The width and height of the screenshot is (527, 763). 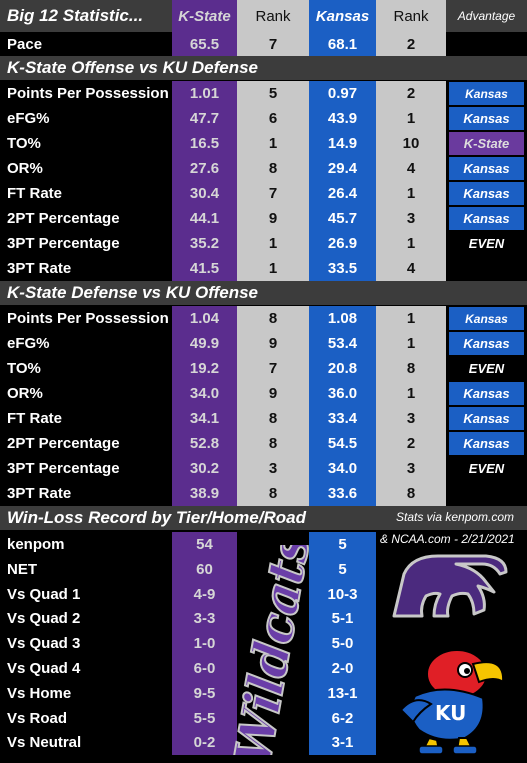 I want to click on record-label: kenpom, so click(x=36, y=544).